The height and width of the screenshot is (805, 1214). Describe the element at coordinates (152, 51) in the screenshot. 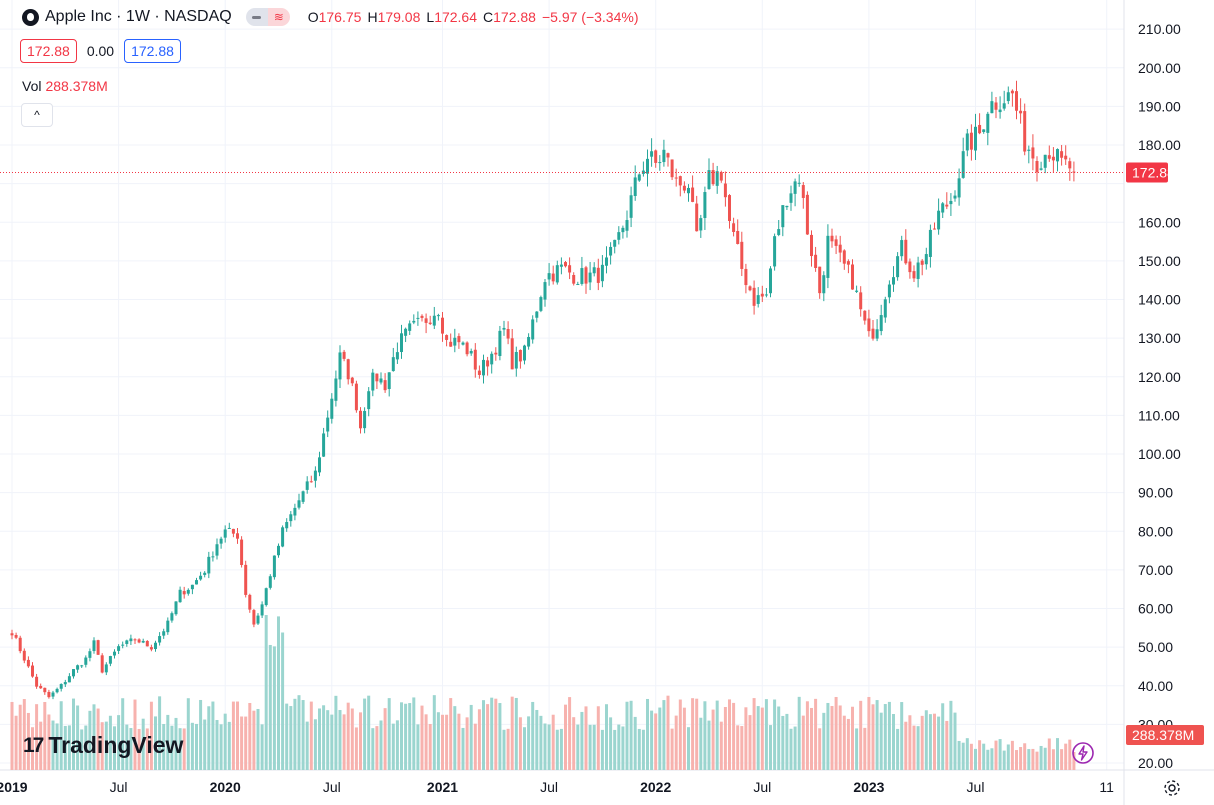

I see `buy-price-button: 172.88` at that location.